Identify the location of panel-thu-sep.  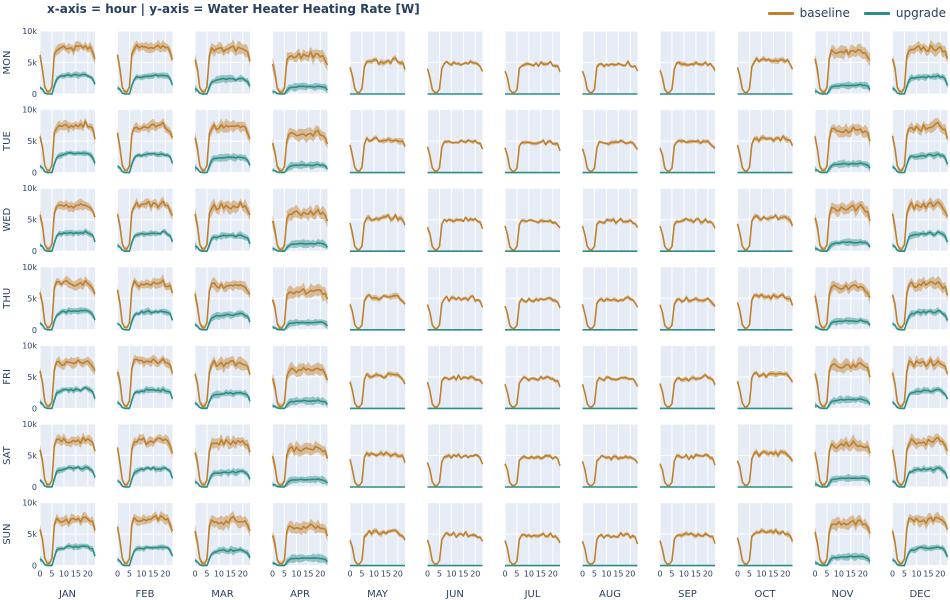
(687, 298).